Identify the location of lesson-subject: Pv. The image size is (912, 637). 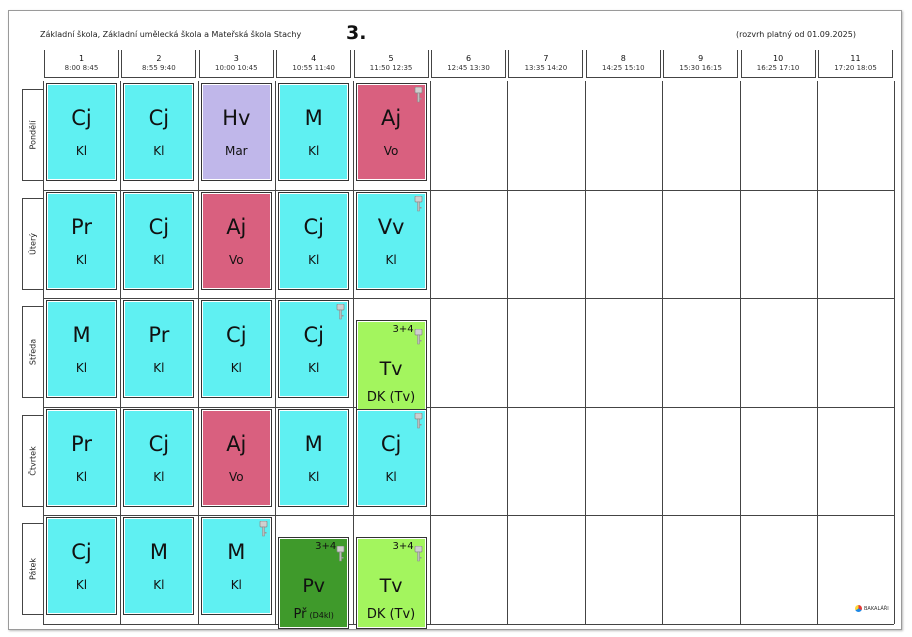
(314, 586).